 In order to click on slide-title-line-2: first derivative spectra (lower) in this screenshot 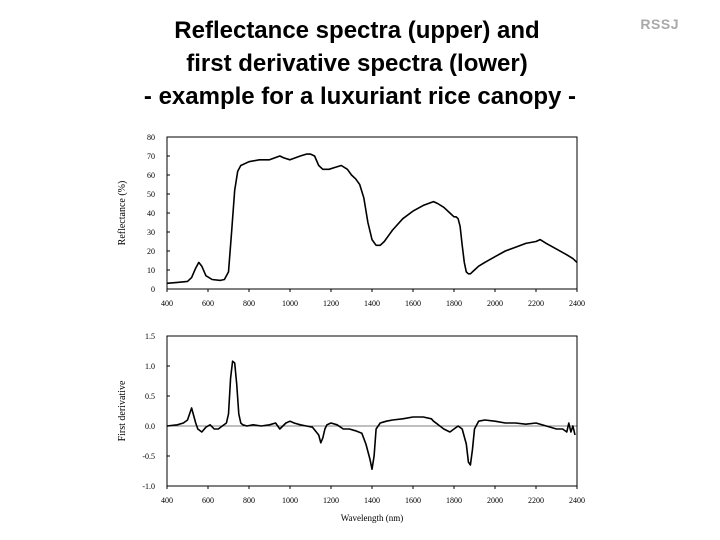, I will do `click(357, 63)`.